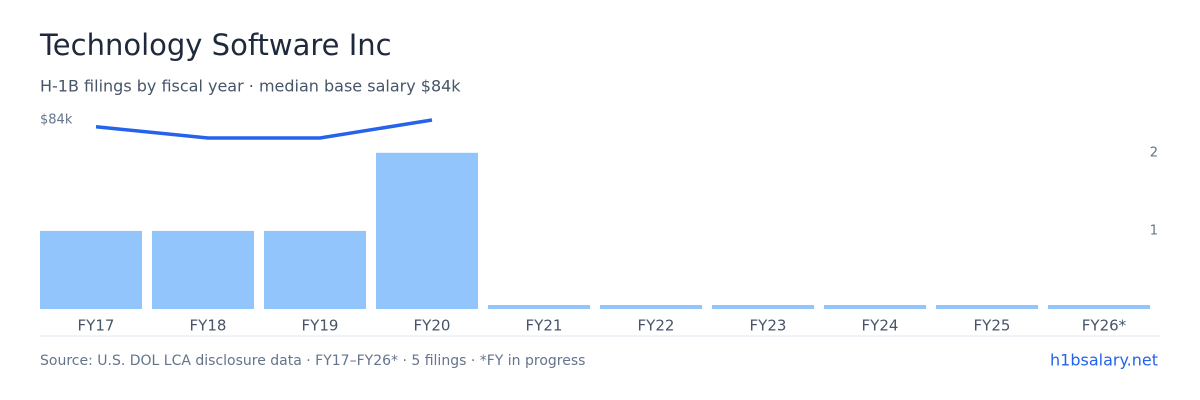 The width and height of the screenshot is (1200, 400). I want to click on x-tick-label: FY21, so click(544, 326).